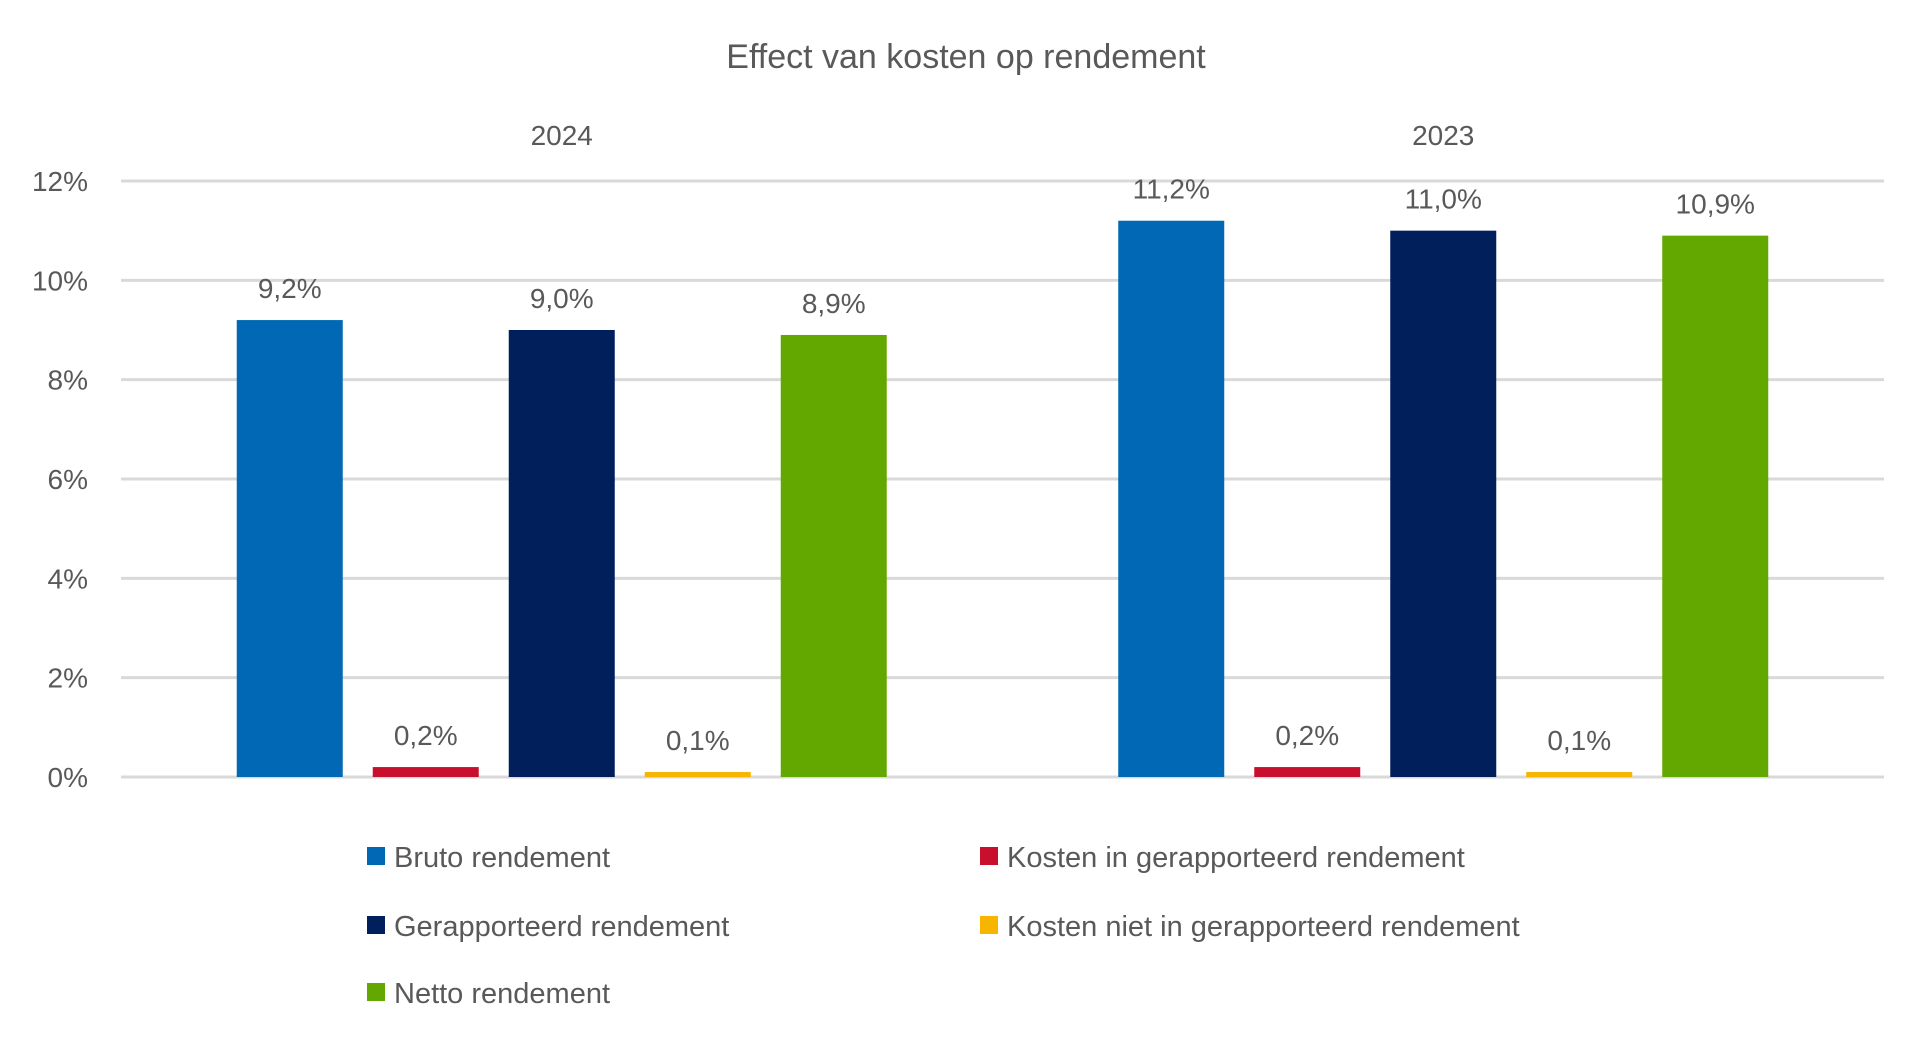 This screenshot has width=1919, height=1046. Describe the element at coordinates (1171, 189) in the screenshot. I see `data-label: 11,2%` at that location.